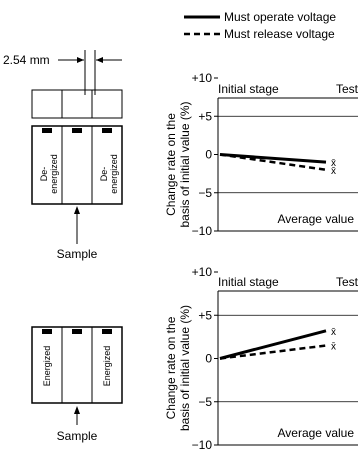  What do you see at coordinates (77, 424) in the screenshot?
I see `sample-pointer-bottom: Sample` at bounding box center [77, 424].